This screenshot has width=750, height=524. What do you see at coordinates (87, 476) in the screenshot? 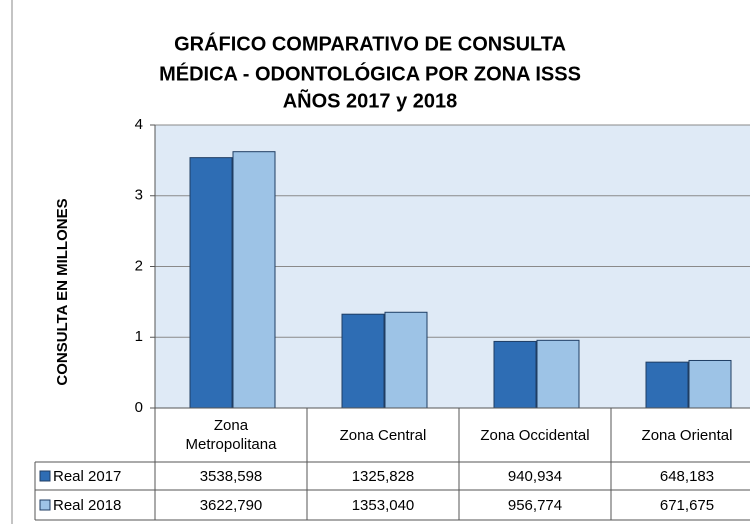
I see `legend-label: Real 2017` at bounding box center [87, 476].